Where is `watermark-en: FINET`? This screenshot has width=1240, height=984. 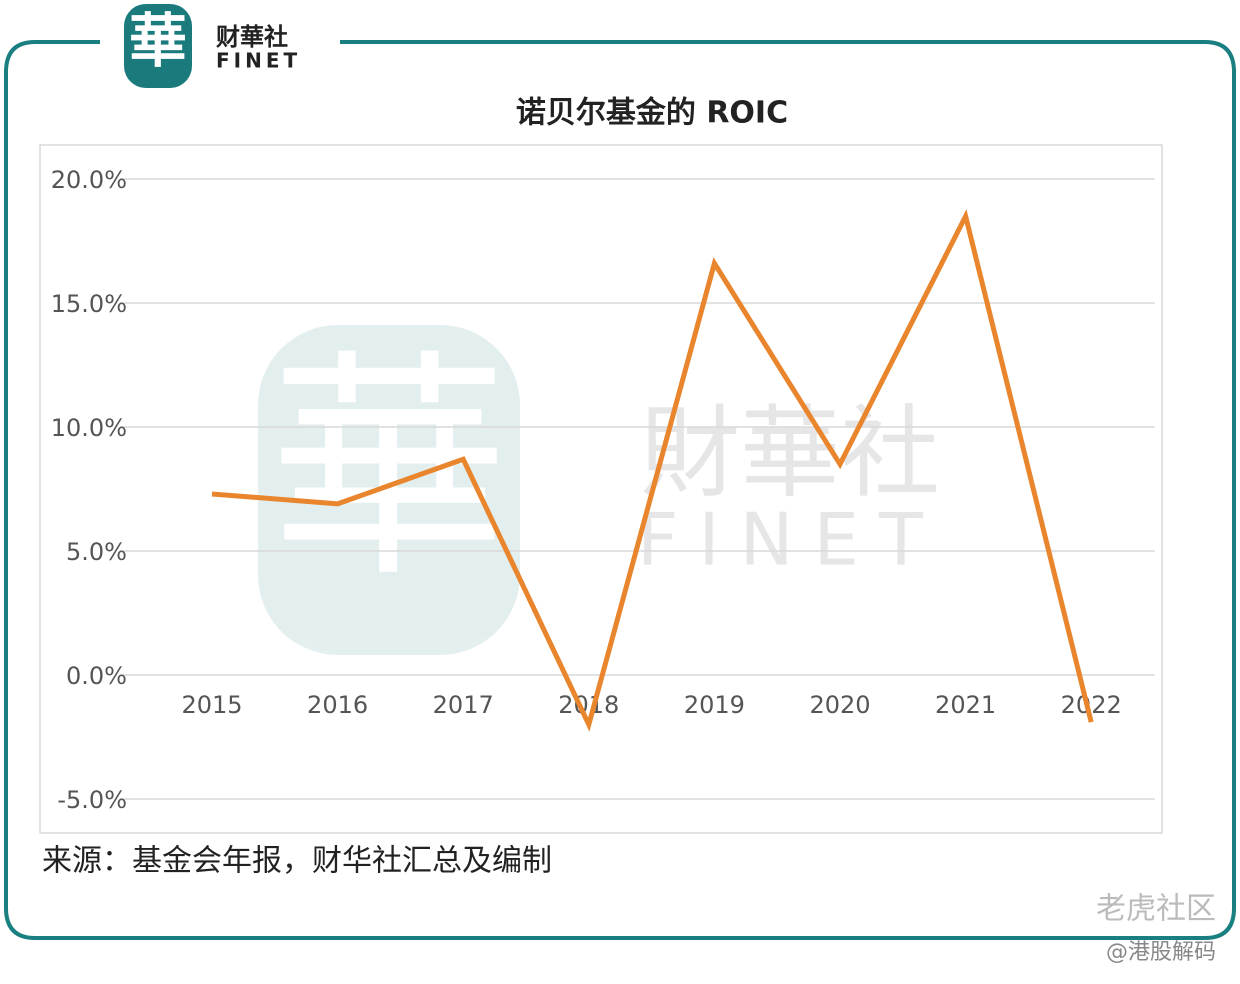
watermark-en: FINET is located at coordinates (790, 540).